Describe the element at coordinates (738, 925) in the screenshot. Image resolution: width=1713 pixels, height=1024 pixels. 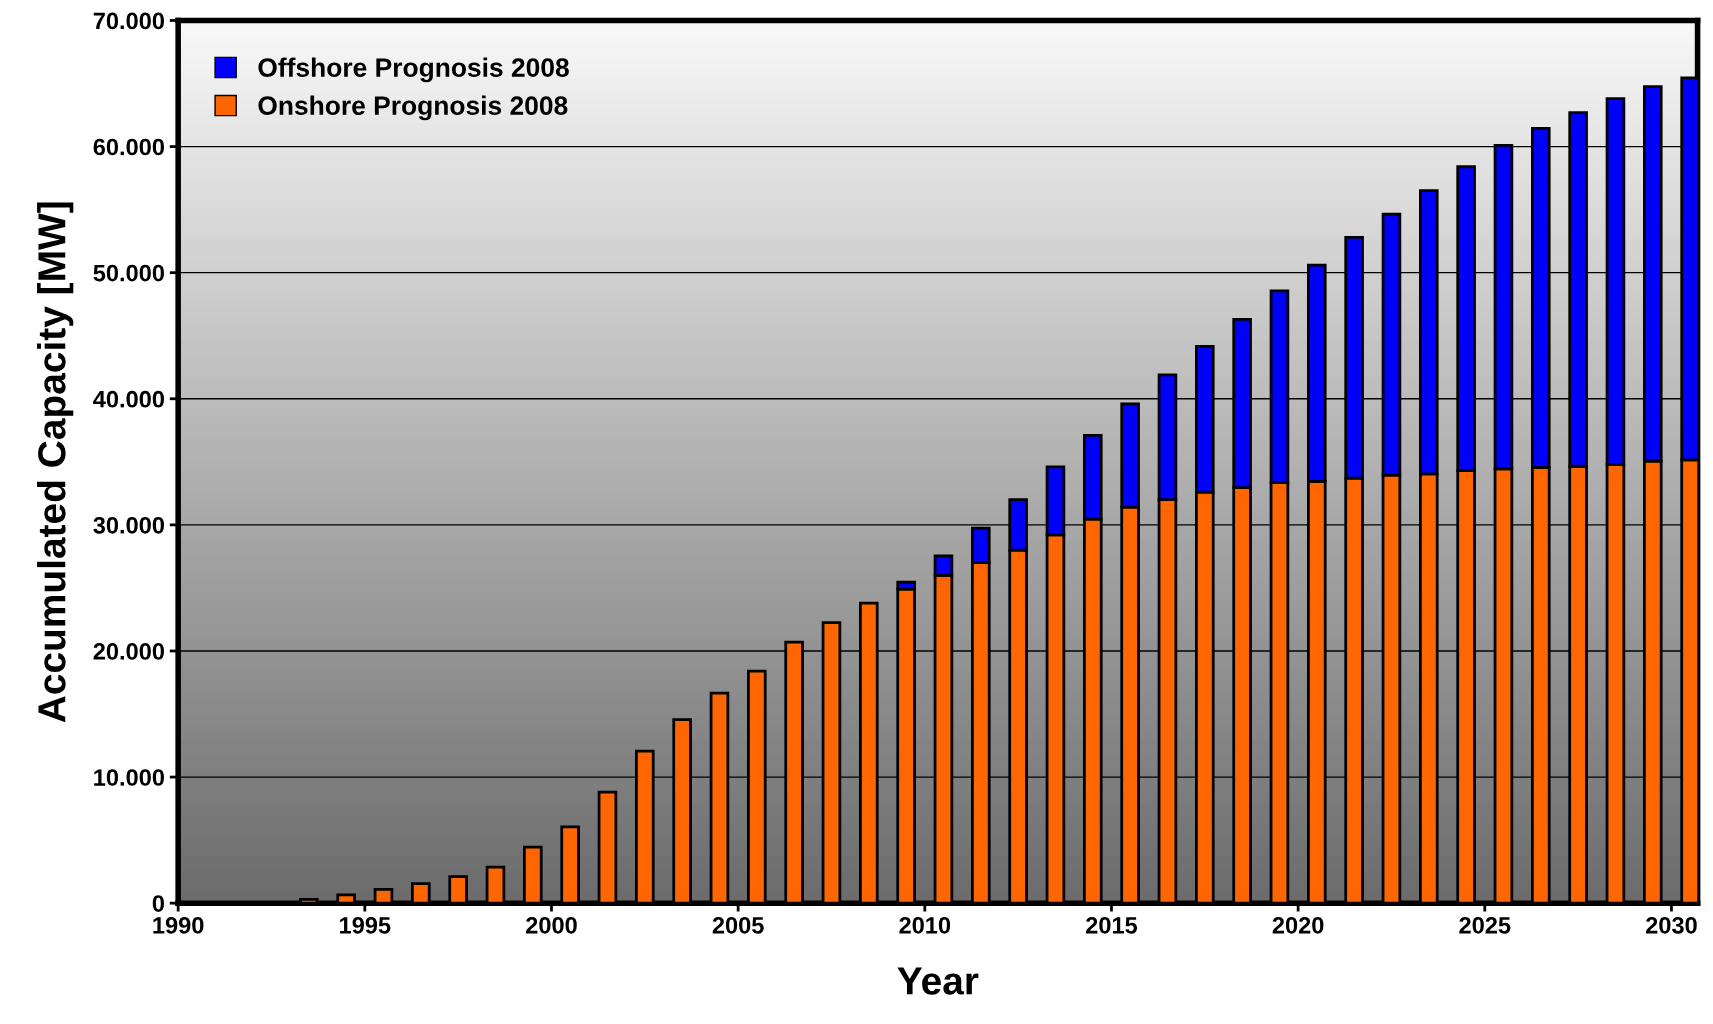
I see `x-tick-label: 2005` at that location.